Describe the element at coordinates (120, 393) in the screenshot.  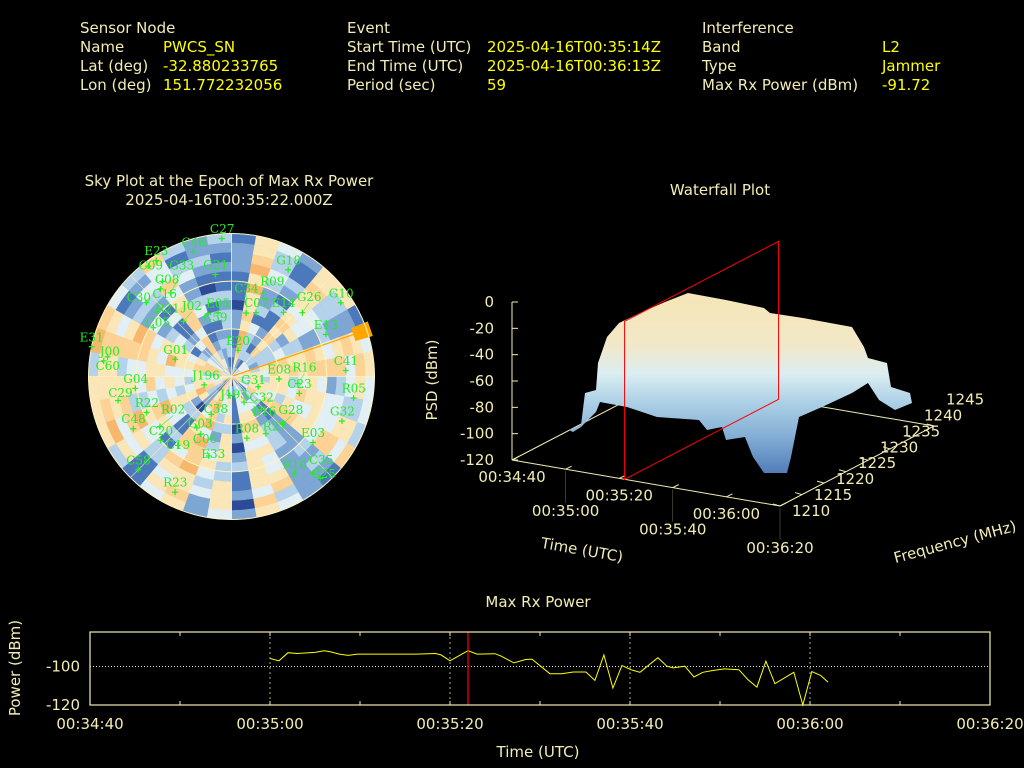
I see `satellite-label: C29` at that location.